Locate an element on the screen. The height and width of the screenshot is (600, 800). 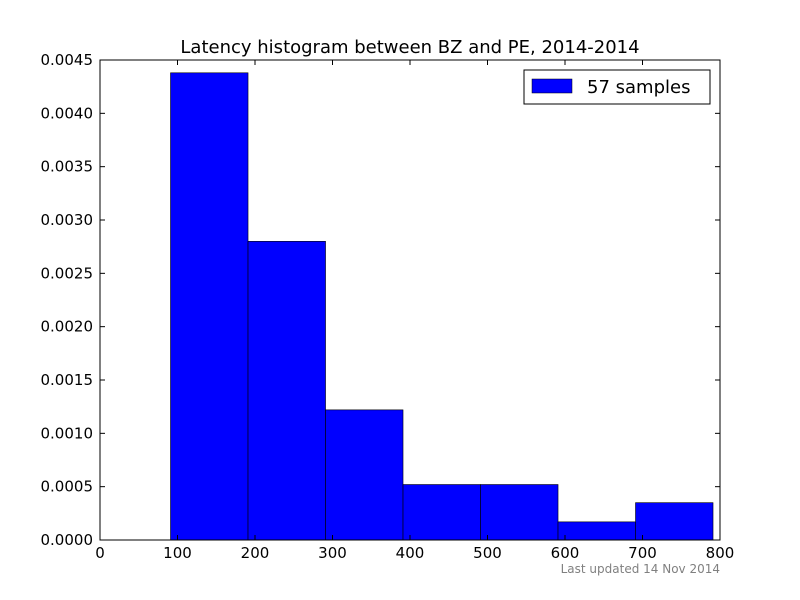
y-tick-label: 0.0020 is located at coordinates (67, 327).